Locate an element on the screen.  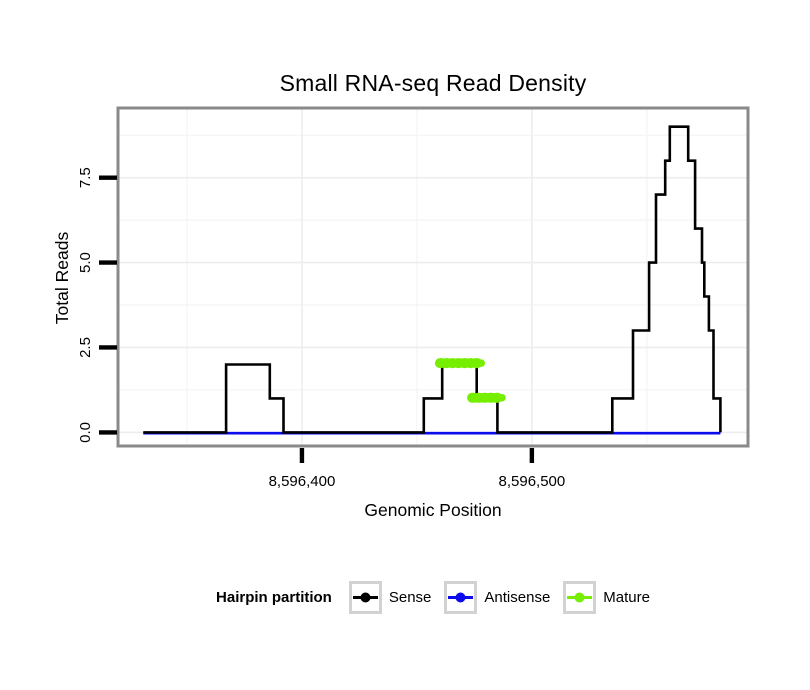
y-tick-label: 7.5 is located at coordinates (85, 177).